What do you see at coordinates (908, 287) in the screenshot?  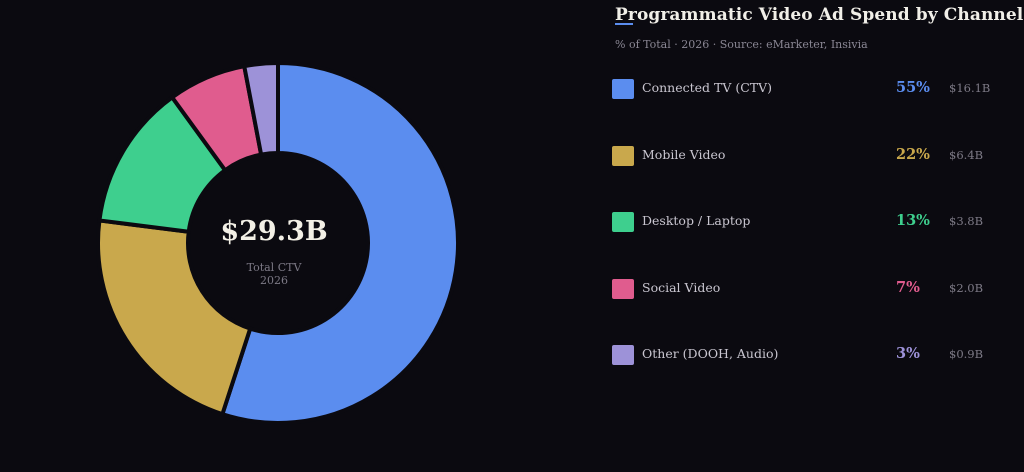 I see `legend-percent: 7%` at bounding box center [908, 287].